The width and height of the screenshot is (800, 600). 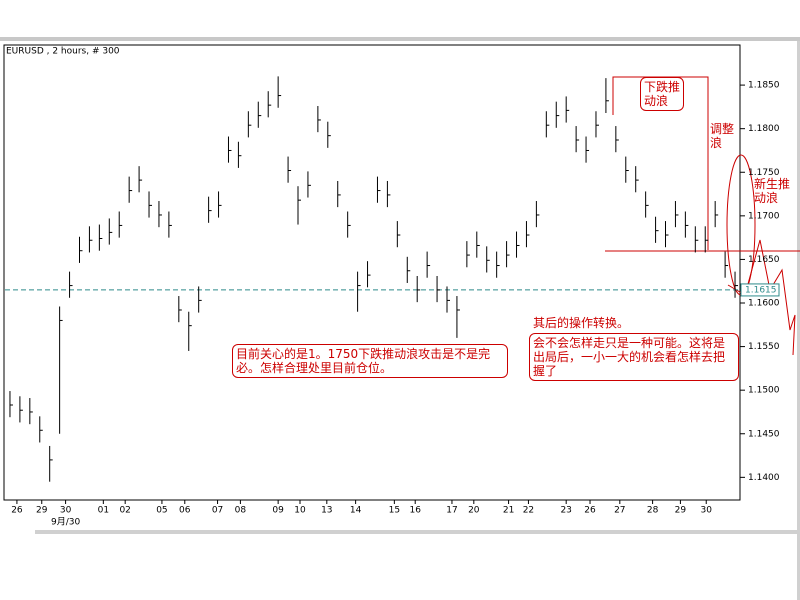 What do you see at coordinates (764, 260) in the screenshot?
I see `y-tick-label: 1.1650` at bounding box center [764, 260].